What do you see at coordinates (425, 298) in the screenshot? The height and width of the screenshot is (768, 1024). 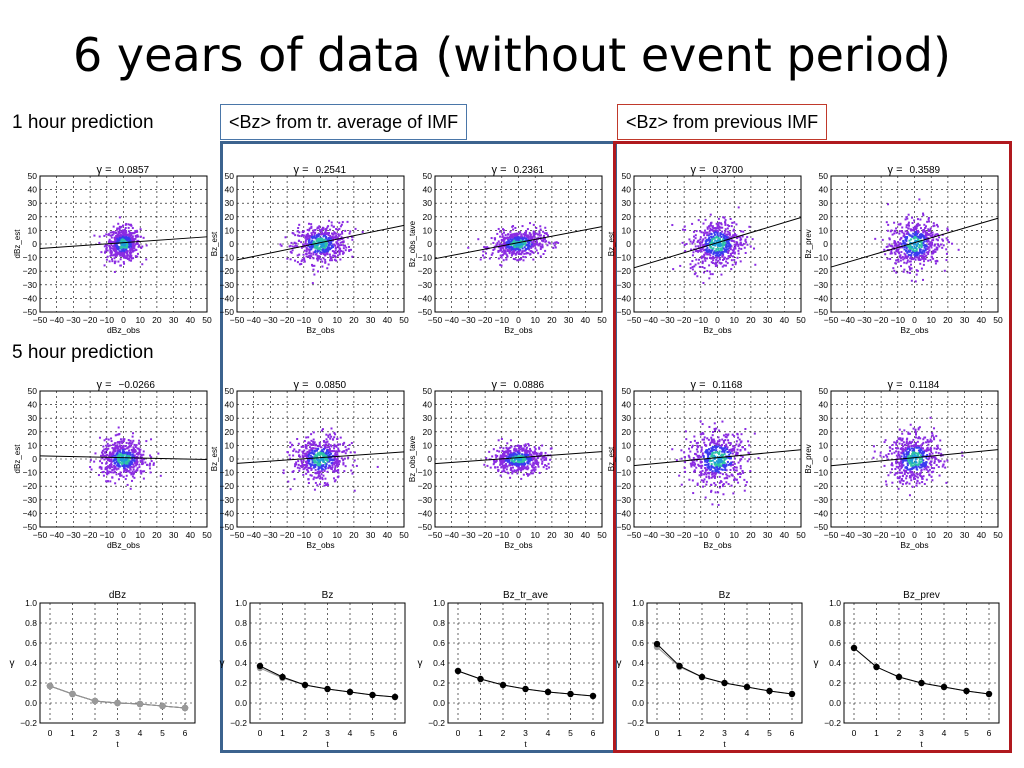 I see `y-tick-label: −40` at bounding box center [425, 298].